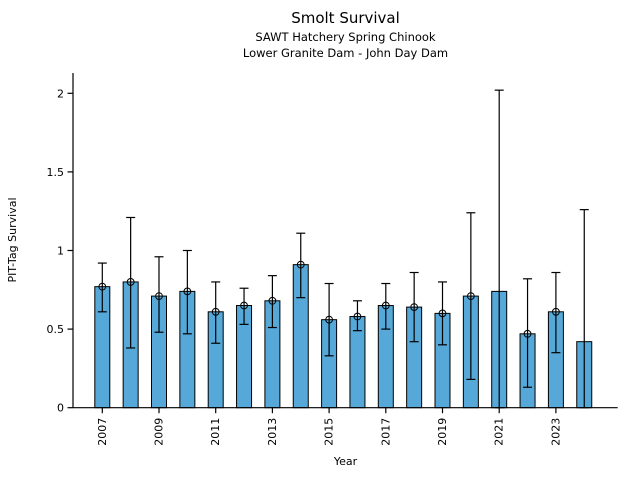 This screenshot has width=640, height=480. I want to click on point-marker-2014, so click(300, 264).